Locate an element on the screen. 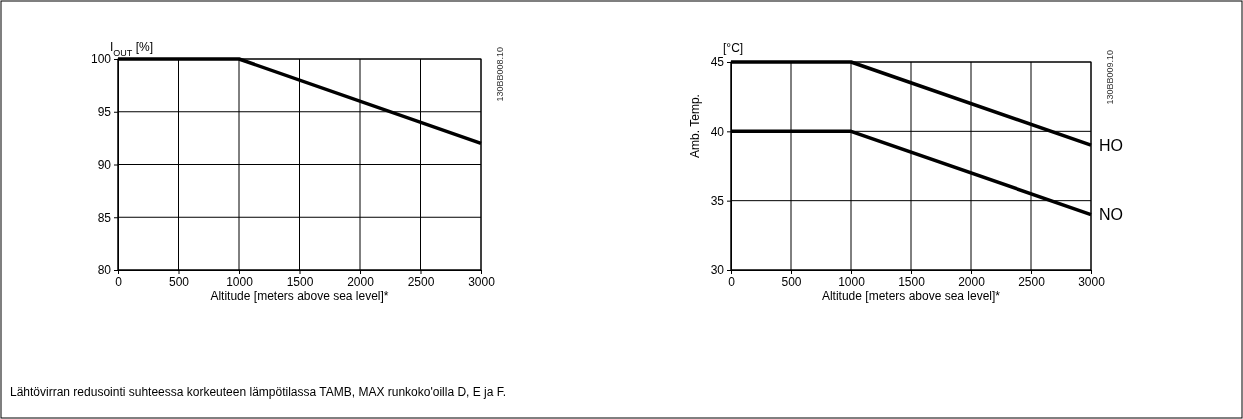  text: Lähtövirran redusointi suhteessa korkeuteen lämpötilassa TAMB, MAX runkoko'oilla D, E ja F. is located at coordinates (258, 392).